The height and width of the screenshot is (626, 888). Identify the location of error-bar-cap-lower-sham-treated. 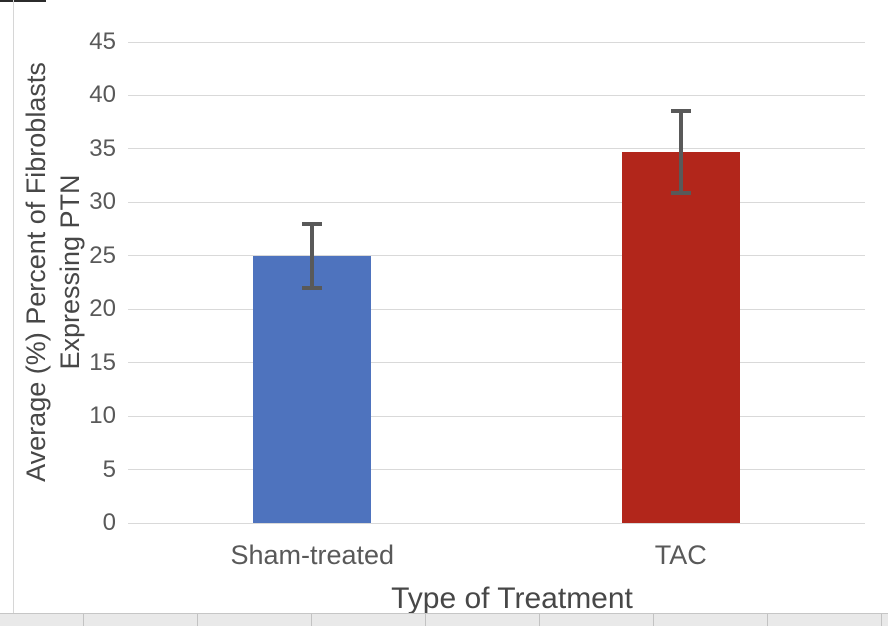
(312, 287).